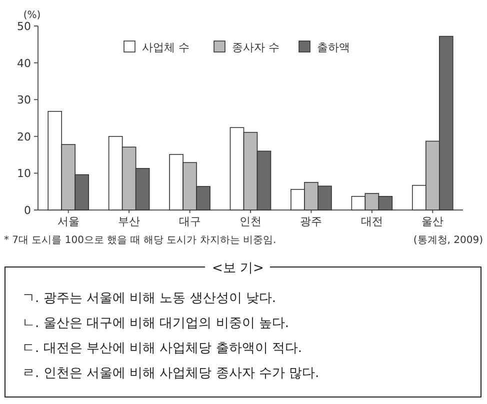  Describe the element at coordinates (24, 137) in the screenshot. I see `y-tick-label: 20` at that location.